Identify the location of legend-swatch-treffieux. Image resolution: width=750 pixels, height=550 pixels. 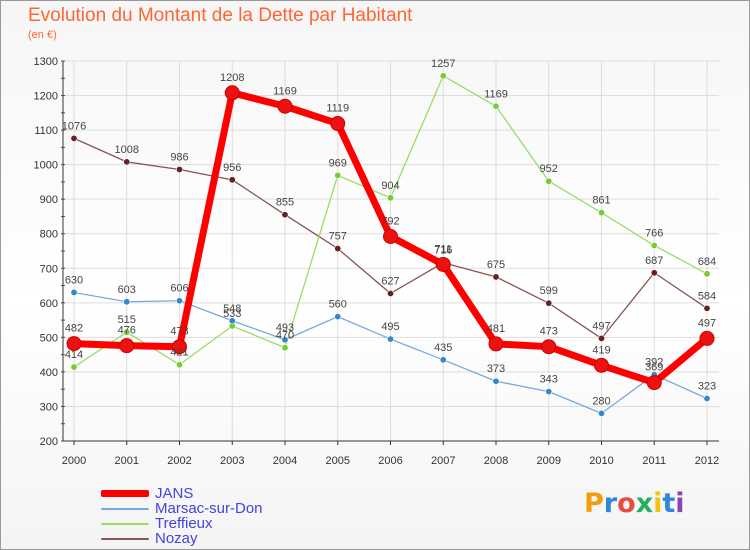
(125, 524).